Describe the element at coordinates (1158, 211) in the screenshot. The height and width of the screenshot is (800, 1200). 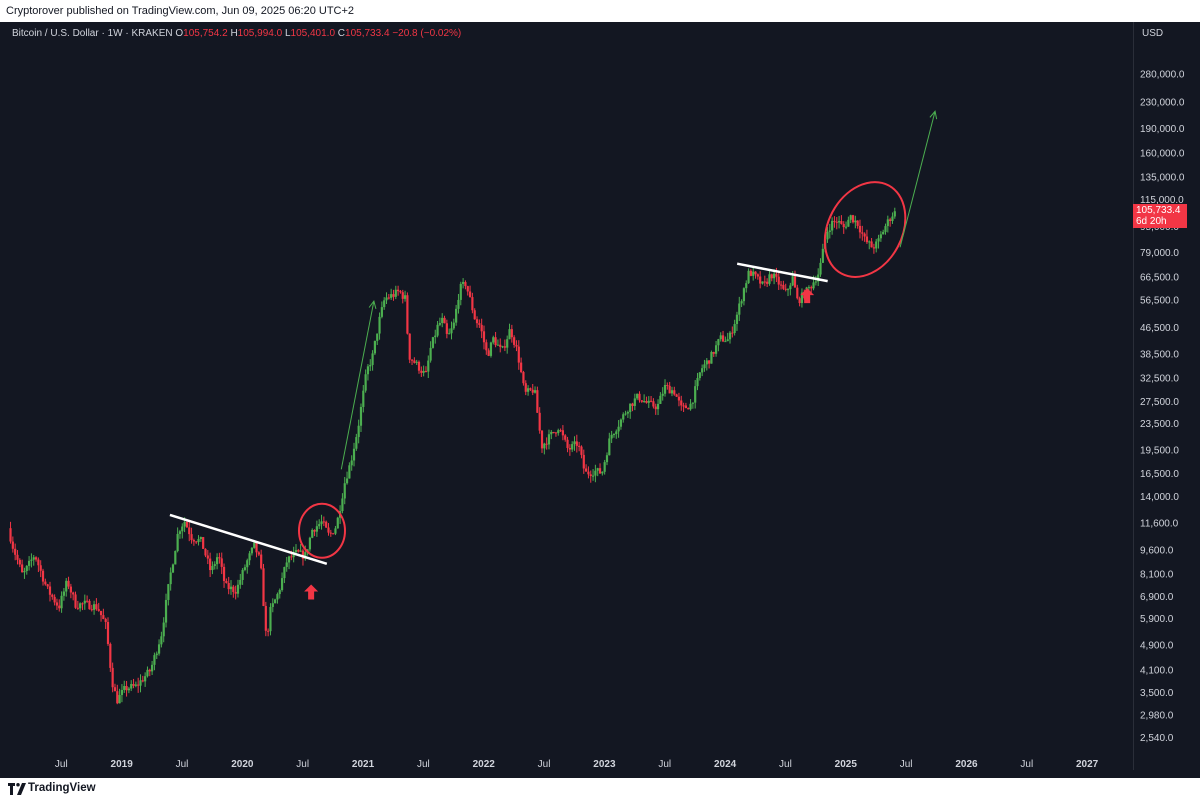
I see `last-price-value: 105,733.4` at that location.